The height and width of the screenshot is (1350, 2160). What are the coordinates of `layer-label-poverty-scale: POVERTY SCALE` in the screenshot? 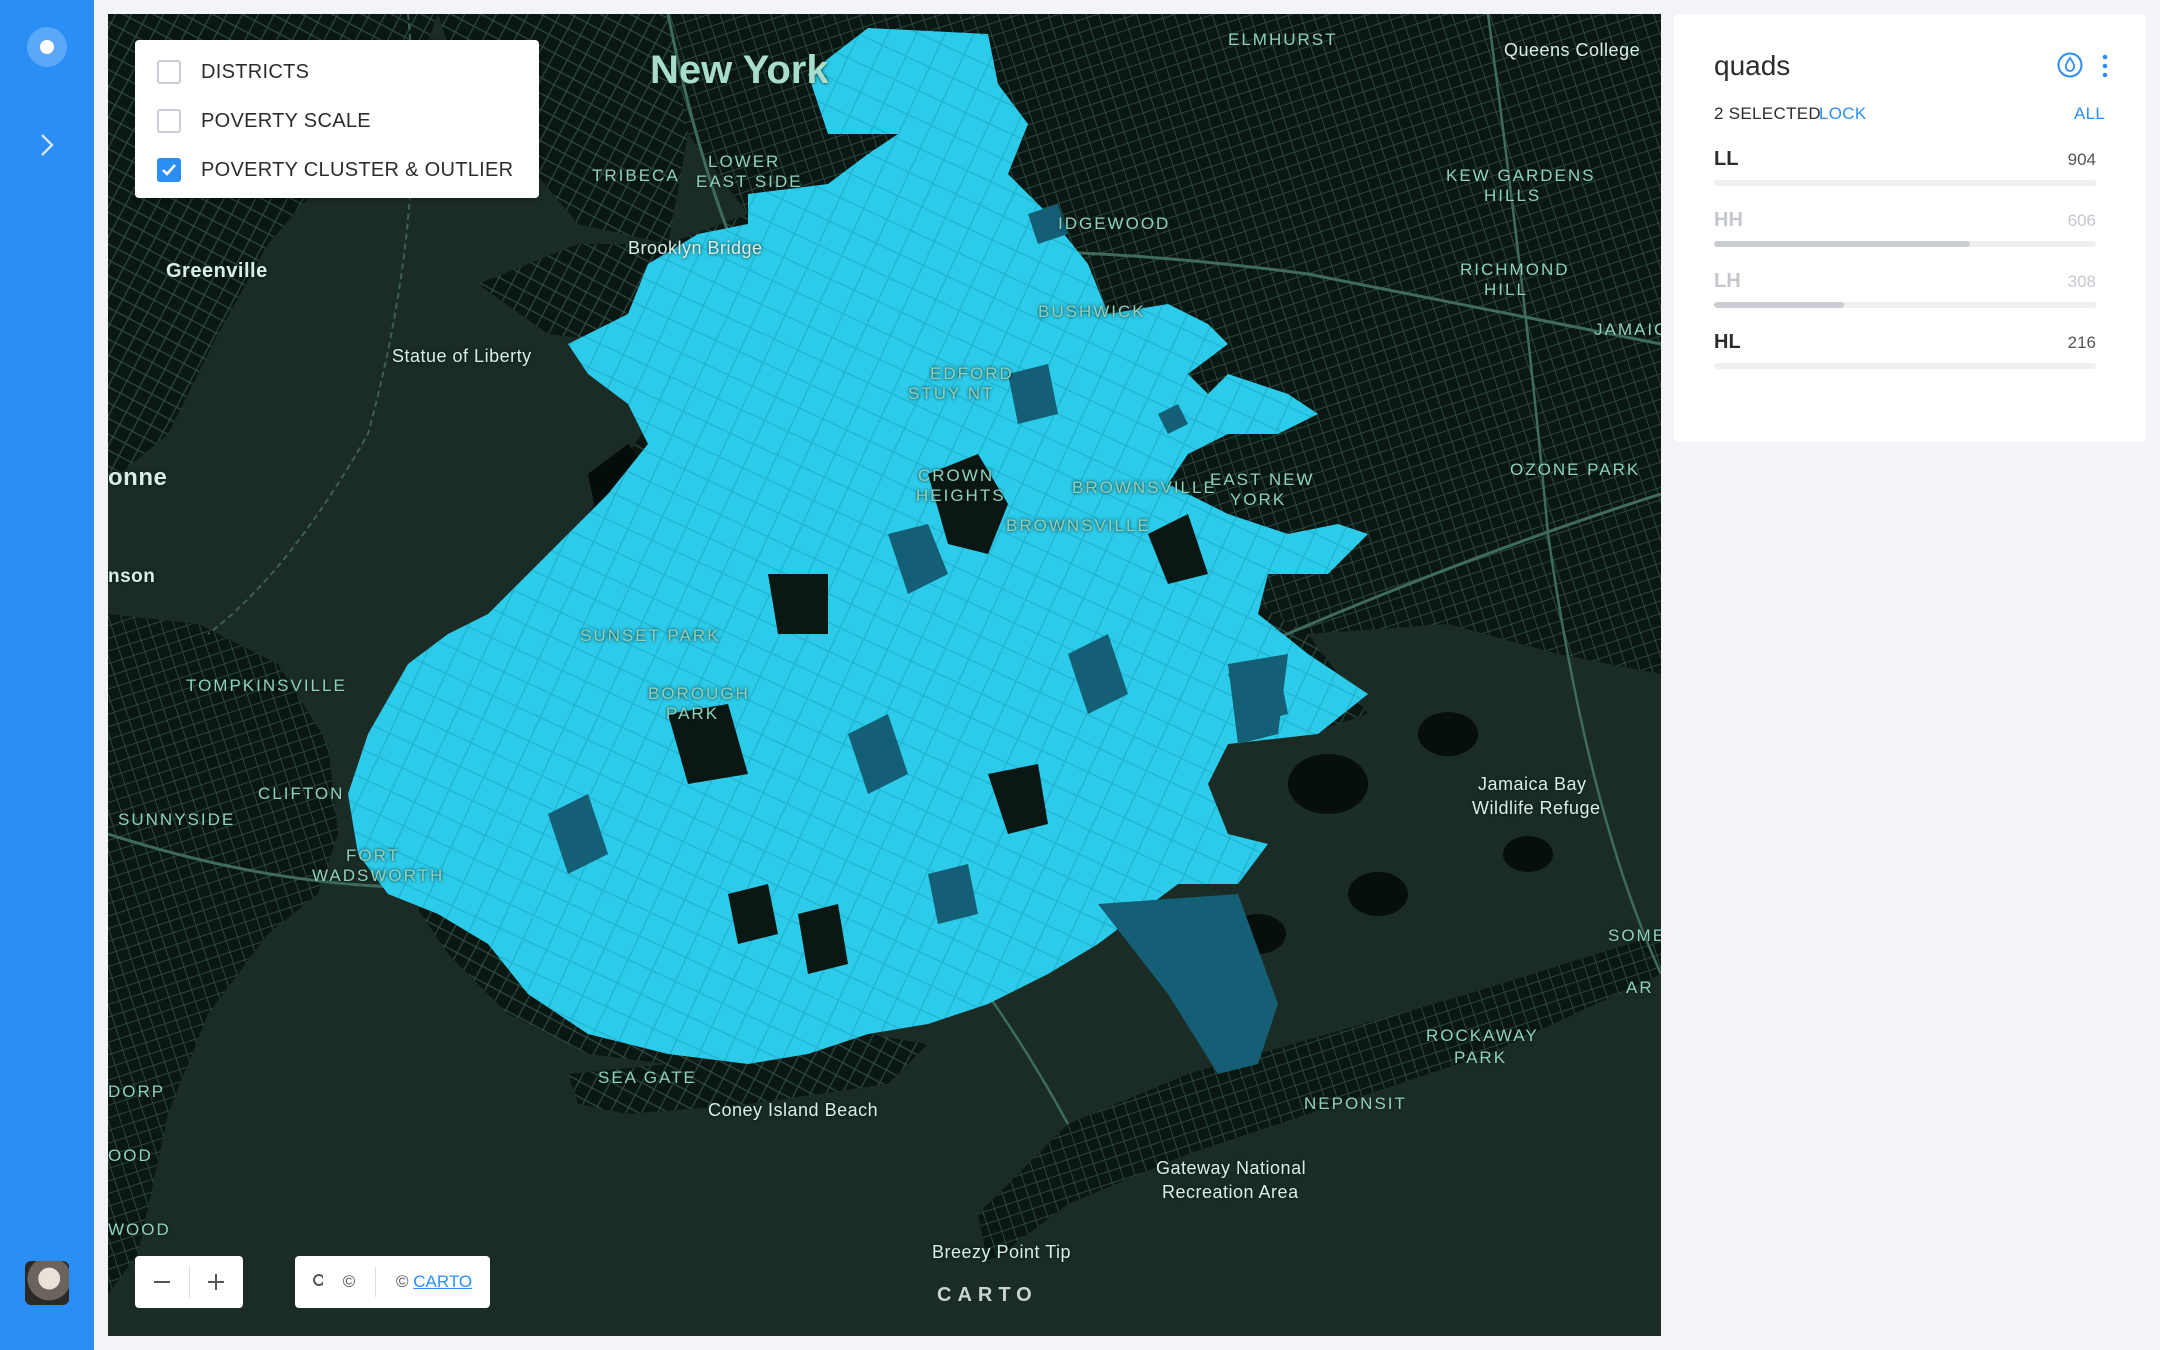 It's located at (286, 120).